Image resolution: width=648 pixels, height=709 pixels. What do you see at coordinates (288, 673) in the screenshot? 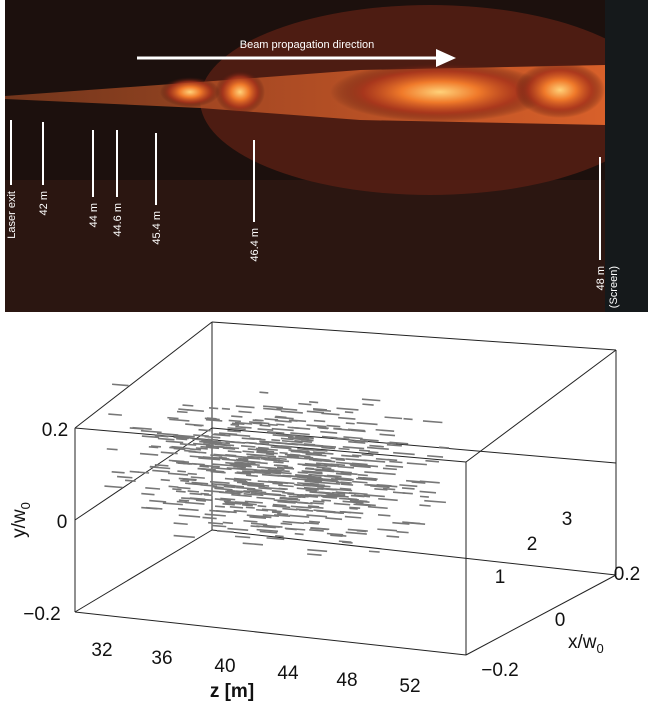
I see `z-tick-label: 44` at bounding box center [288, 673].